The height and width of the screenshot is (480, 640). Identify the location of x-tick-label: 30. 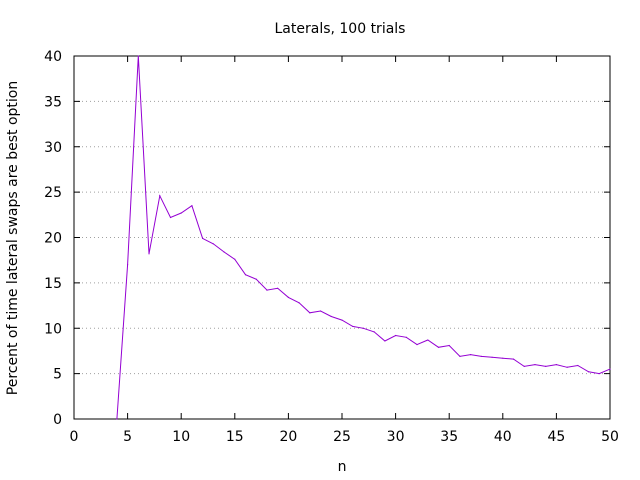
(396, 437).